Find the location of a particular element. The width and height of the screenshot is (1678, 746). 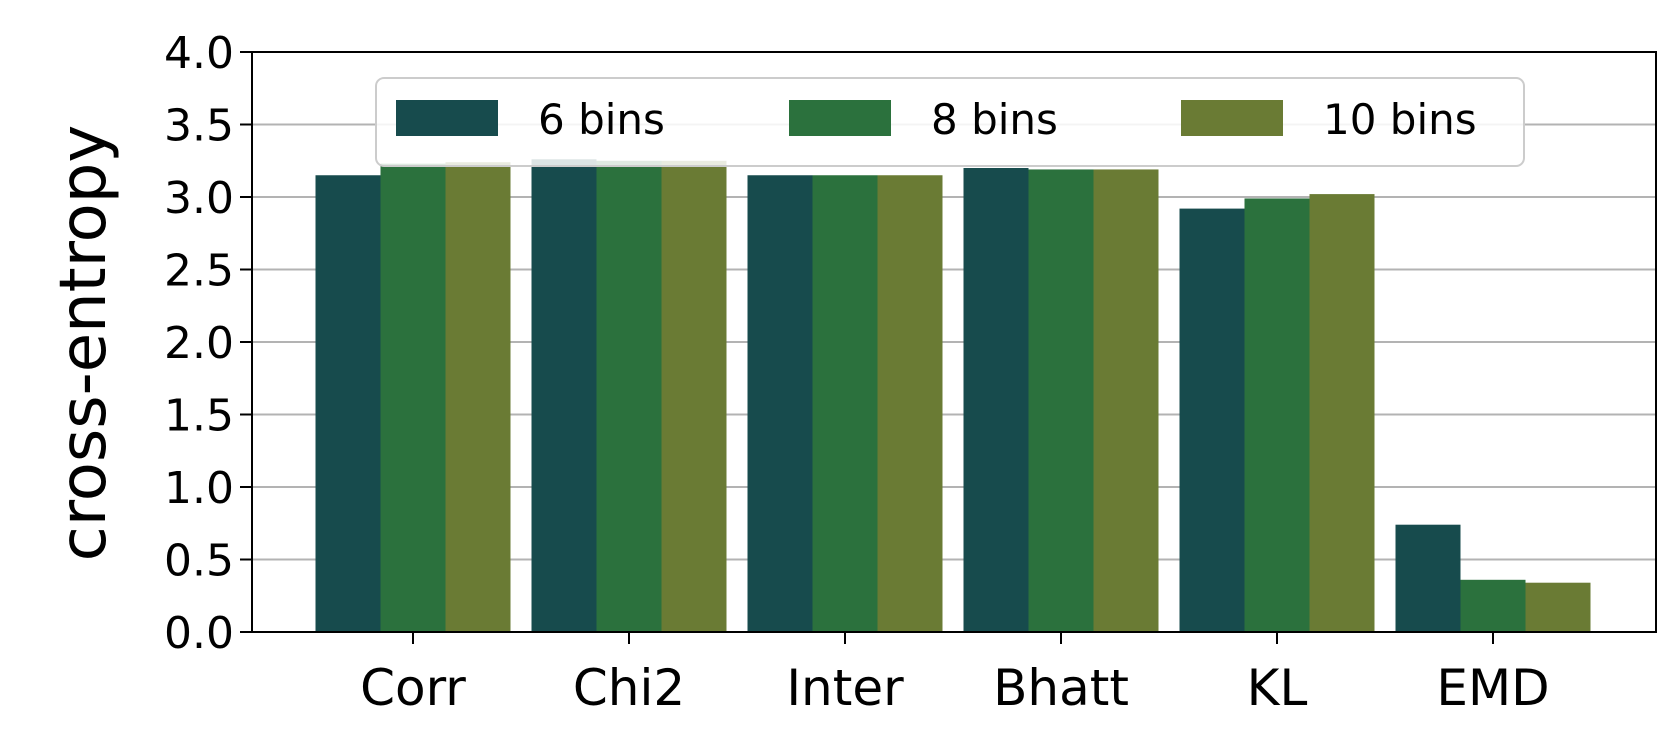

y-tick-label: 2.5 is located at coordinates (199, 271).